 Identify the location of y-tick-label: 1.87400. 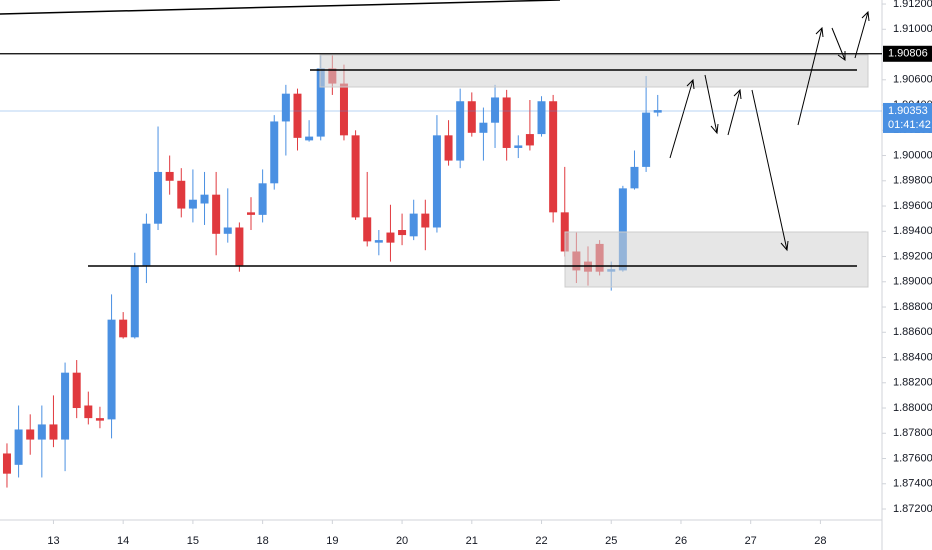
(912, 484).